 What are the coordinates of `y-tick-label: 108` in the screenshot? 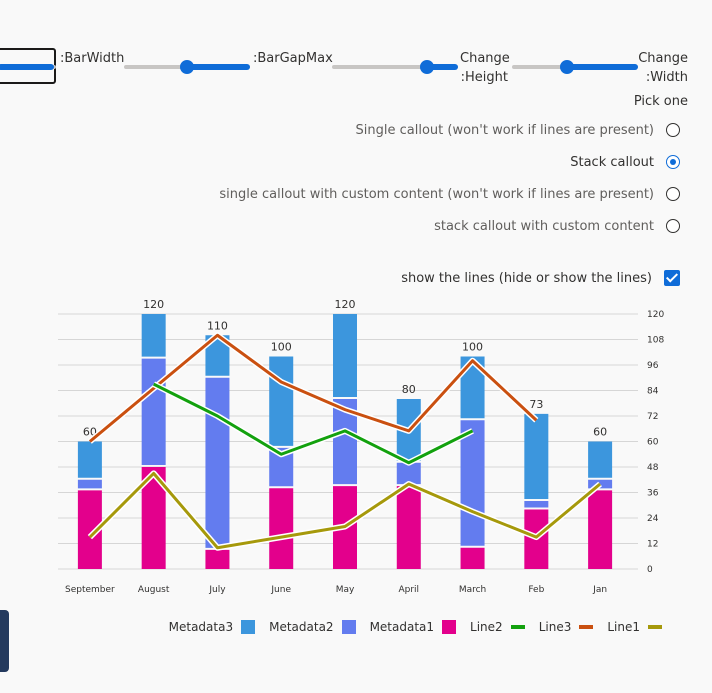 It's located at (655, 341).